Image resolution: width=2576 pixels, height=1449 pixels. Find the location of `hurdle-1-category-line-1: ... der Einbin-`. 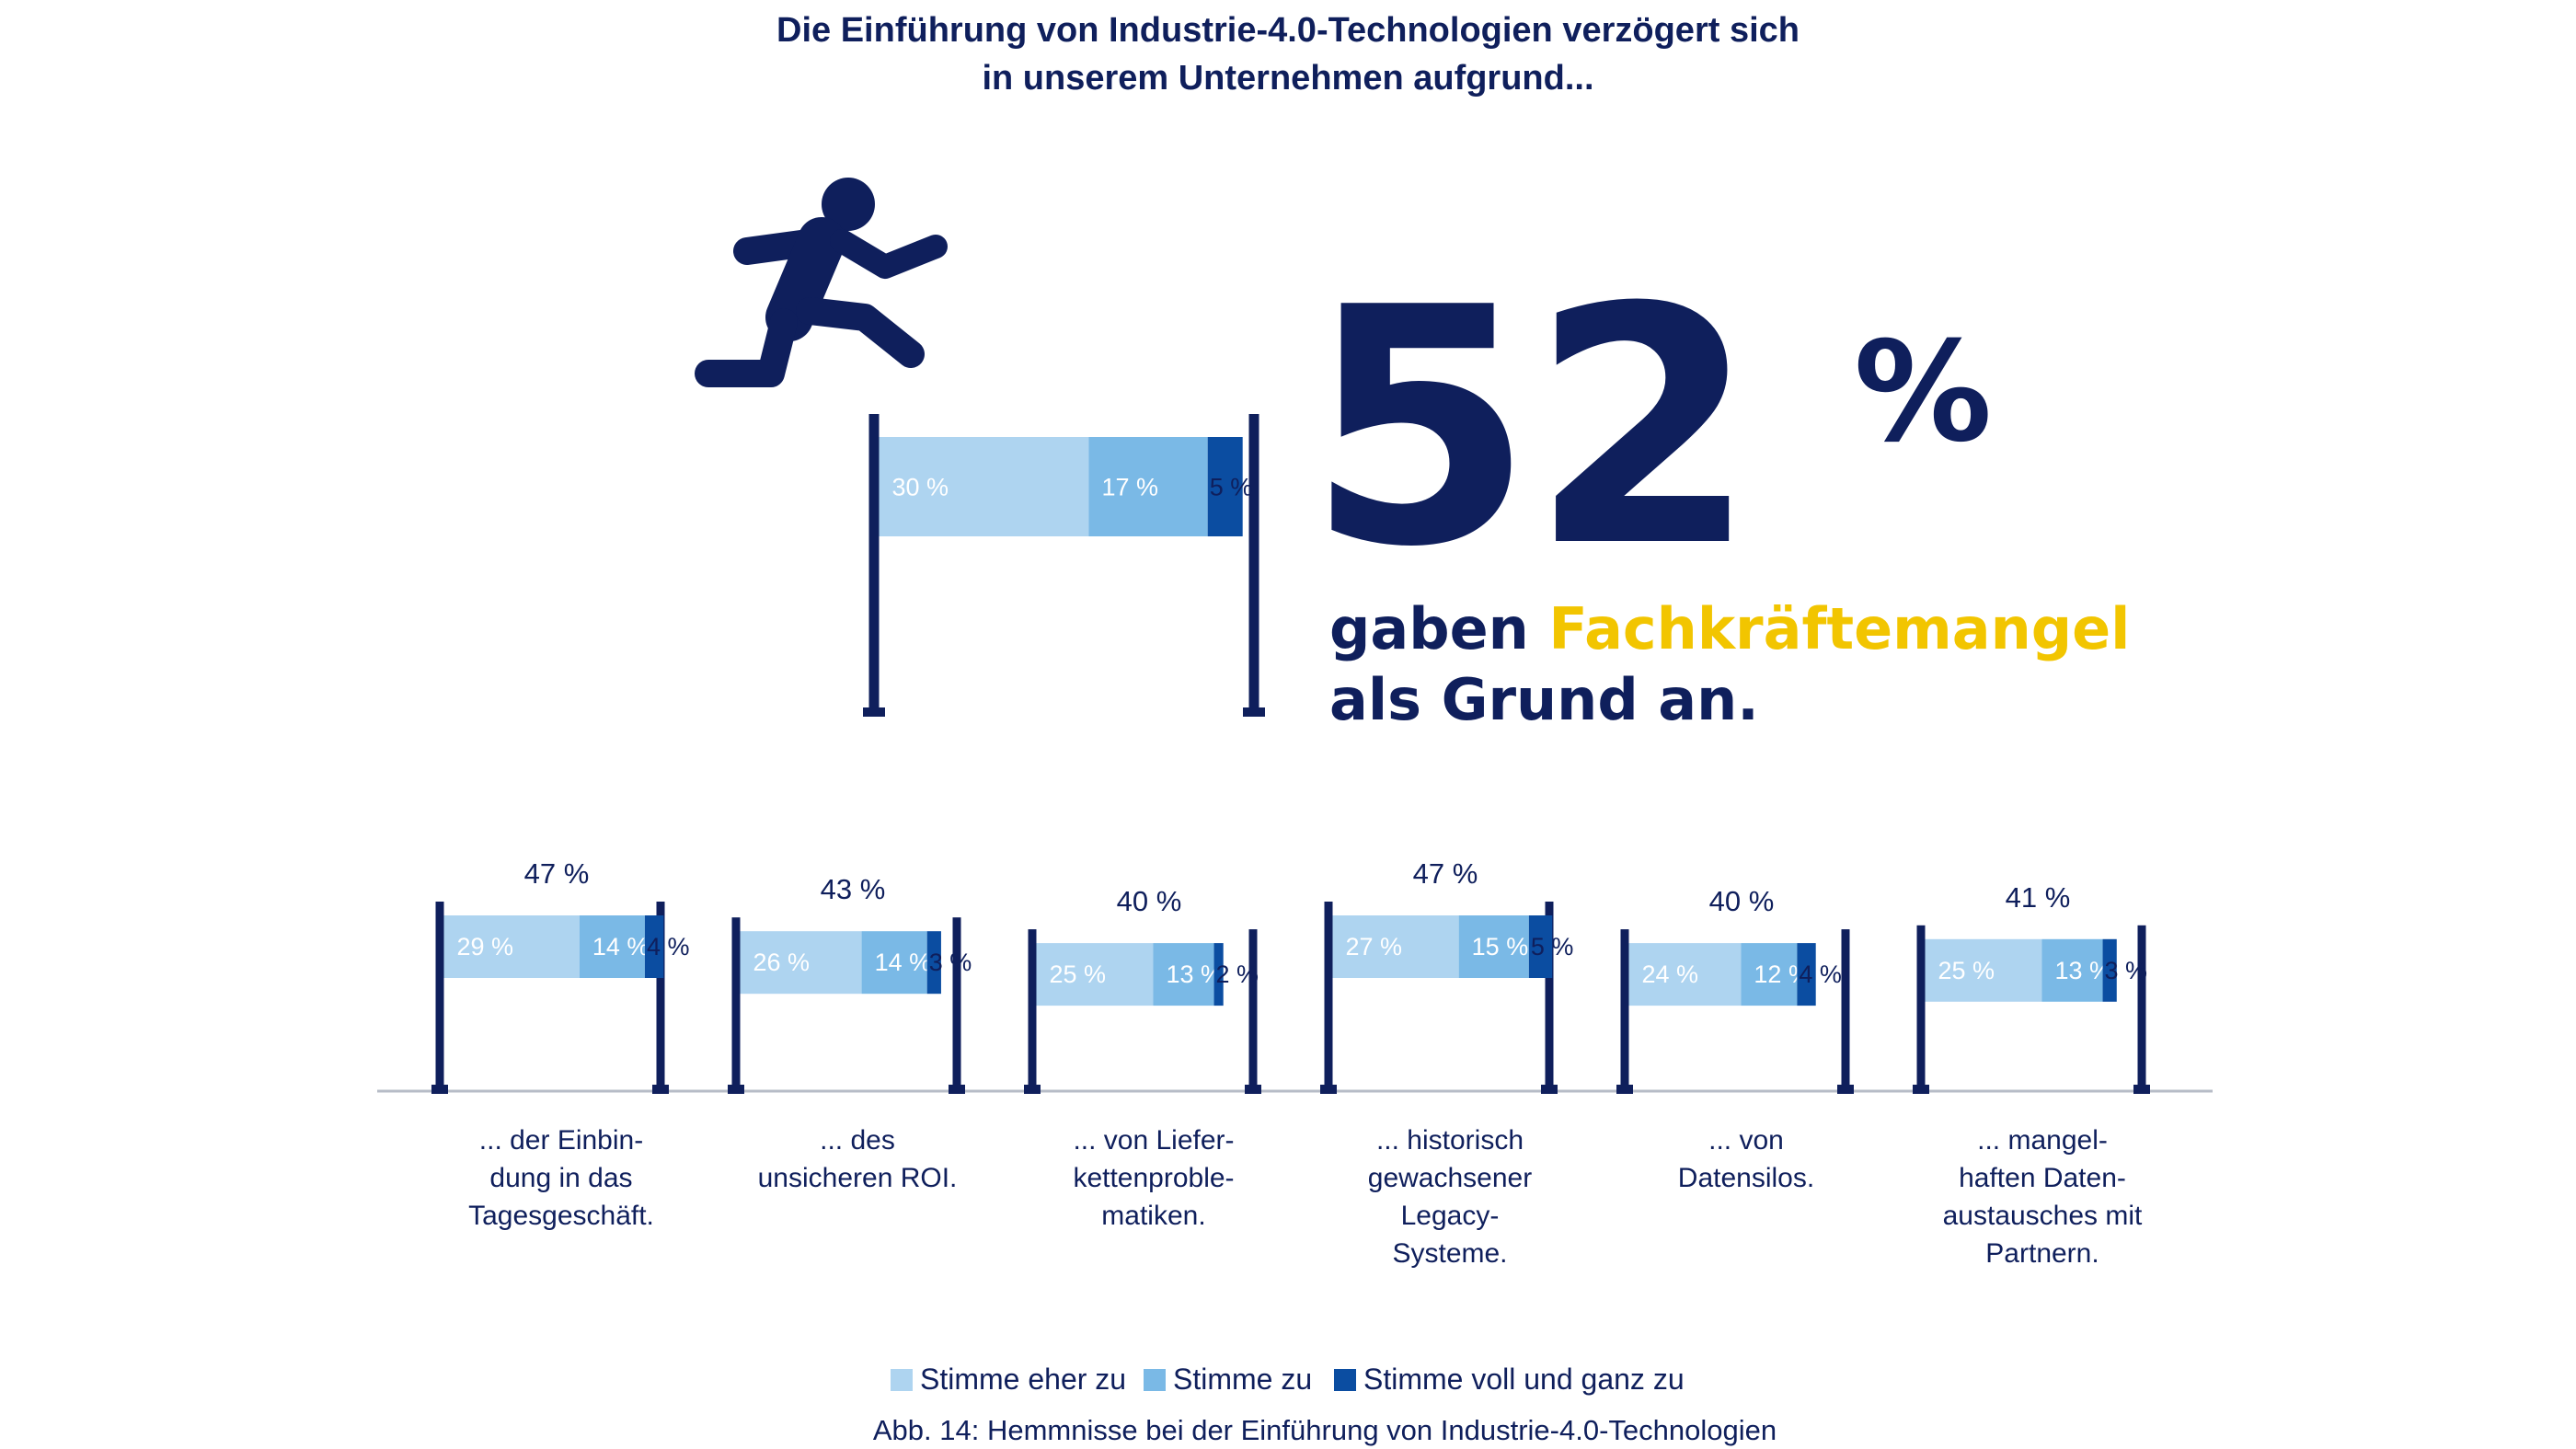

hurdle-1-category-line-1: ... der Einbin- is located at coordinates (561, 1140).